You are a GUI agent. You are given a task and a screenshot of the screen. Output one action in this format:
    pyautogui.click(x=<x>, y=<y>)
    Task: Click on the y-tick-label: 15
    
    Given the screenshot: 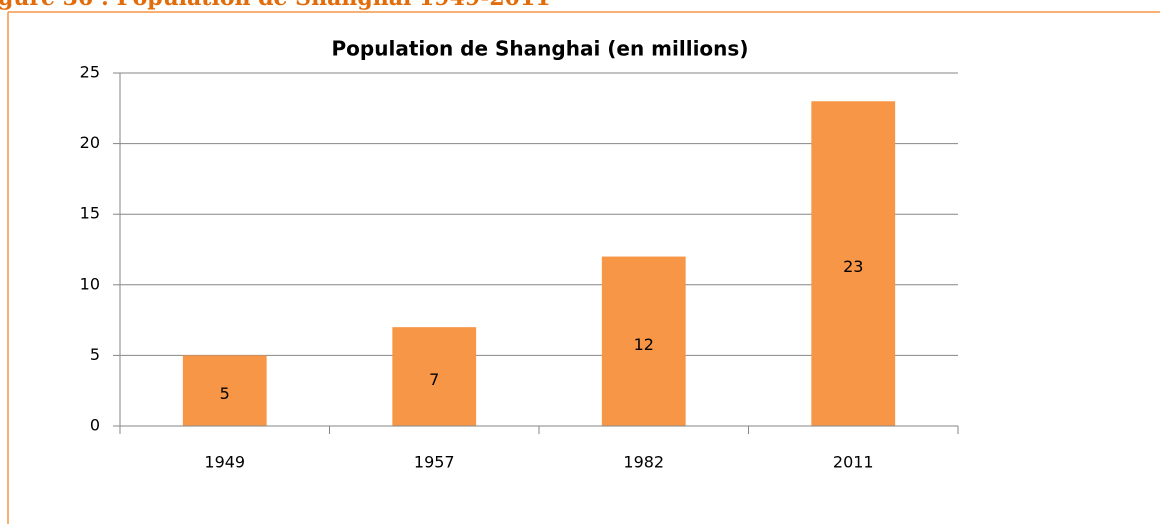 What is the action you would take?
    pyautogui.click(x=90, y=213)
    